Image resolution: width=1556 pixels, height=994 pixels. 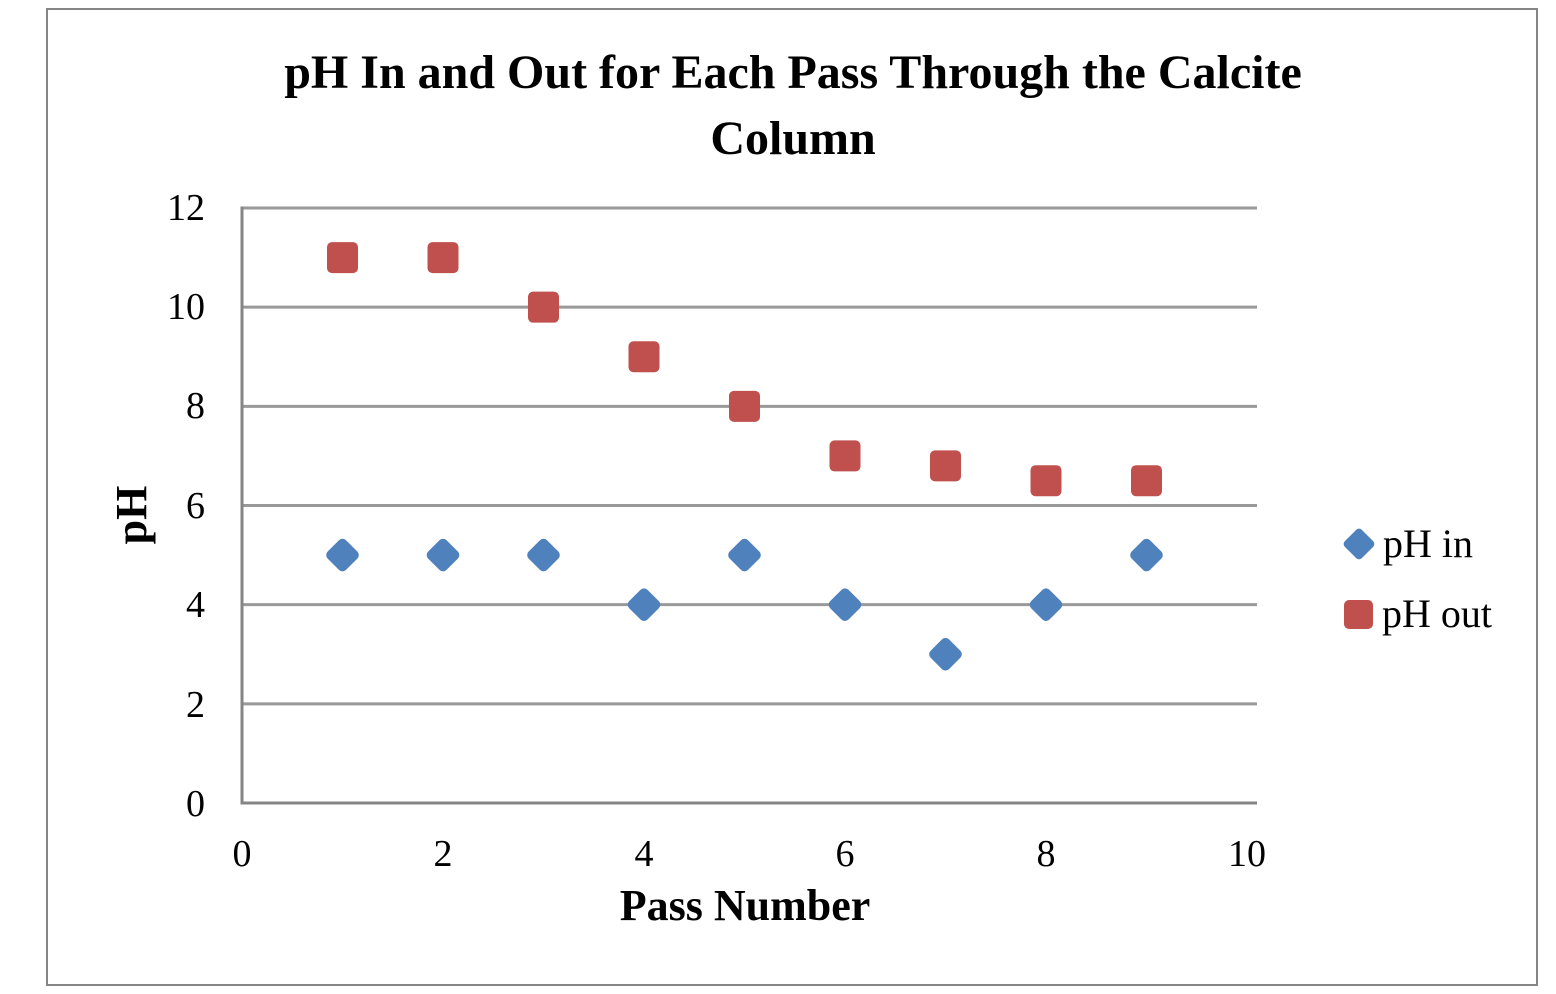 What do you see at coordinates (1428, 543) in the screenshot?
I see `legend-label-ph-in: pH in` at bounding box center [1428, 543].